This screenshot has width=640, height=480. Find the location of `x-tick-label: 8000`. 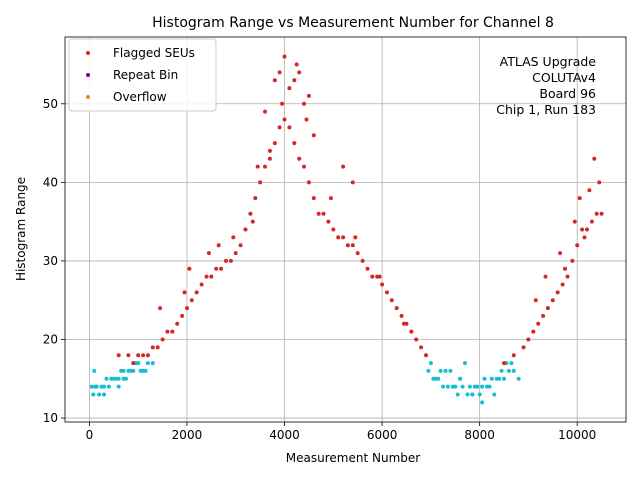

x-tick-label: 8000 is located at coordinates (479, 435).